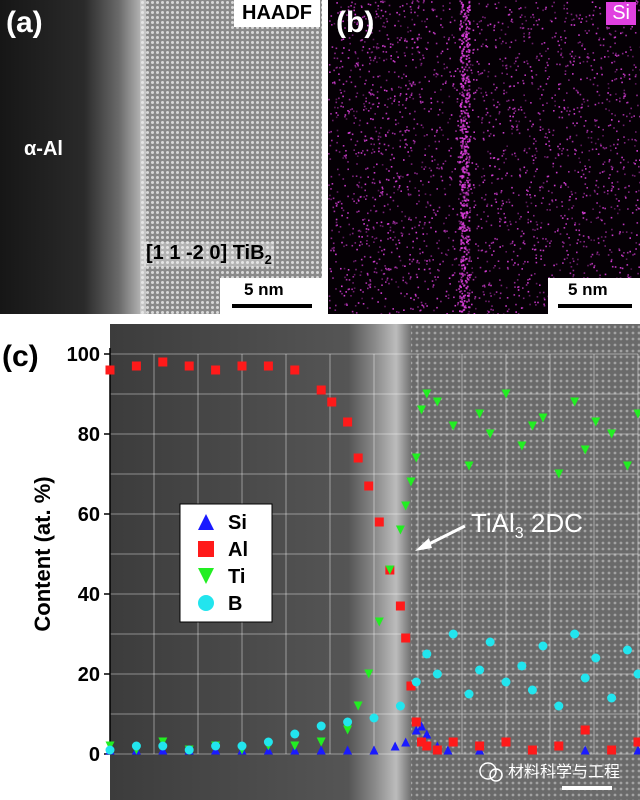 This screenshot has width=640, height=800. Describe the element at coordinates (206, 576) in the screenshot. I see `legend-marker-ti` at that location.